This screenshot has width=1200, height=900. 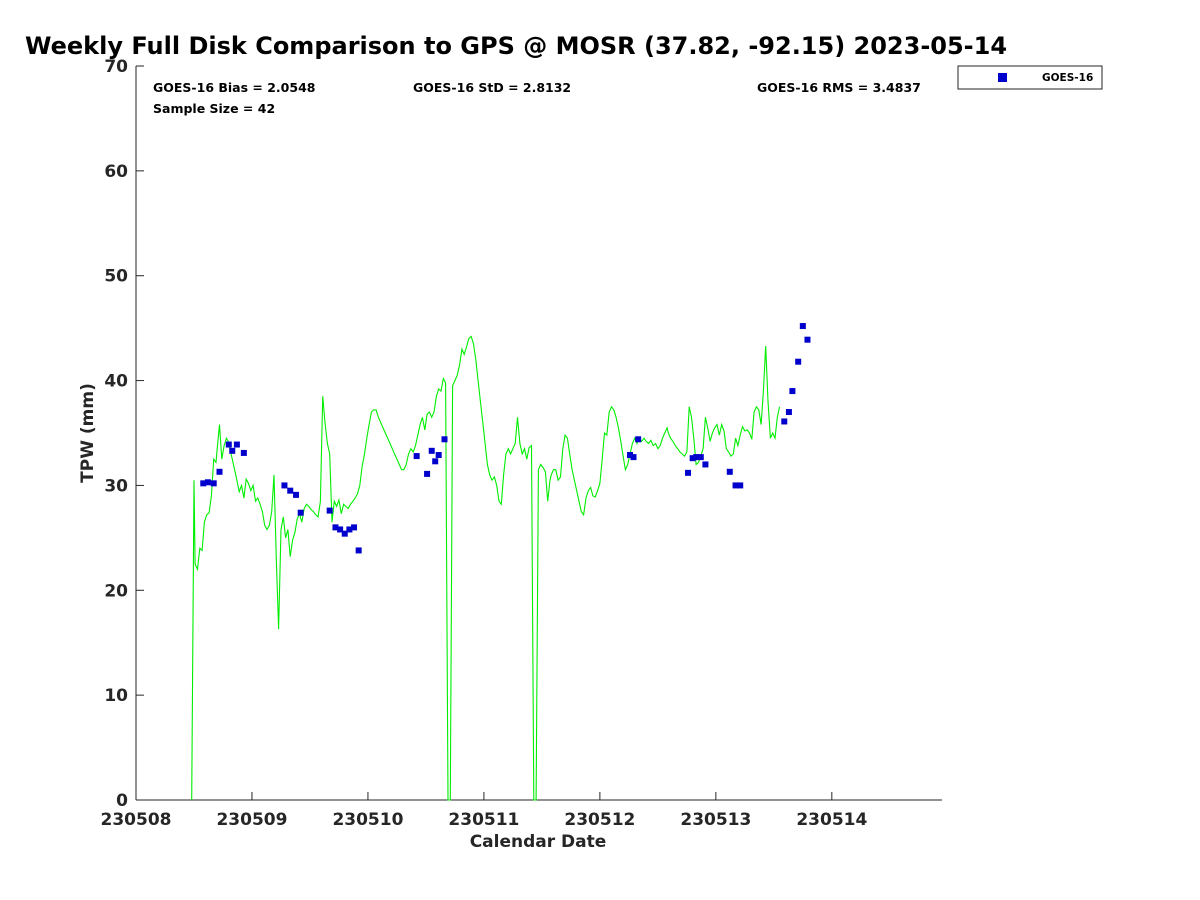 What do you see at coordinates (116, 67) in the screenshot?
I see `y-tick-label: 70` at bounding box center [116, 67].